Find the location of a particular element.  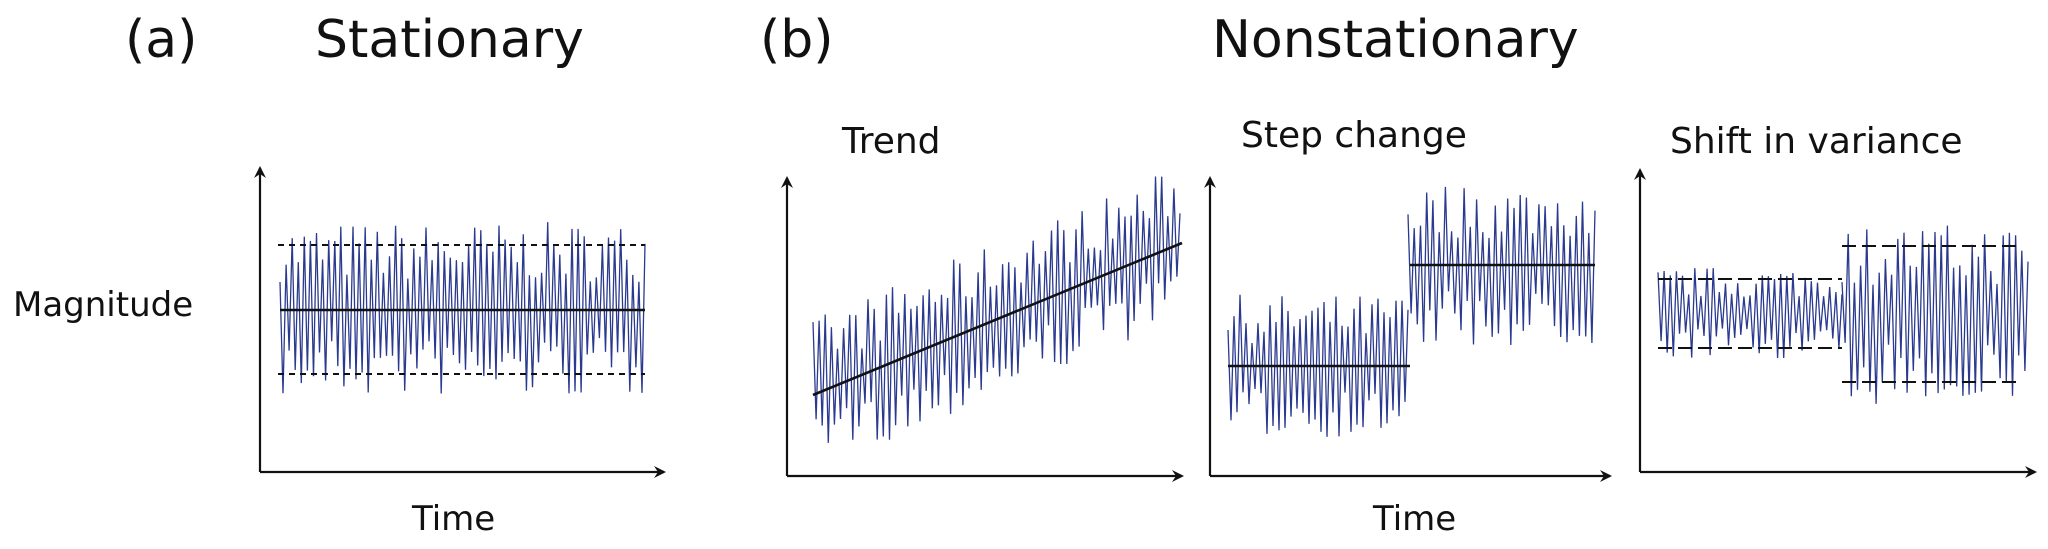

step-change-axes is located at coordinates (1408, 329).